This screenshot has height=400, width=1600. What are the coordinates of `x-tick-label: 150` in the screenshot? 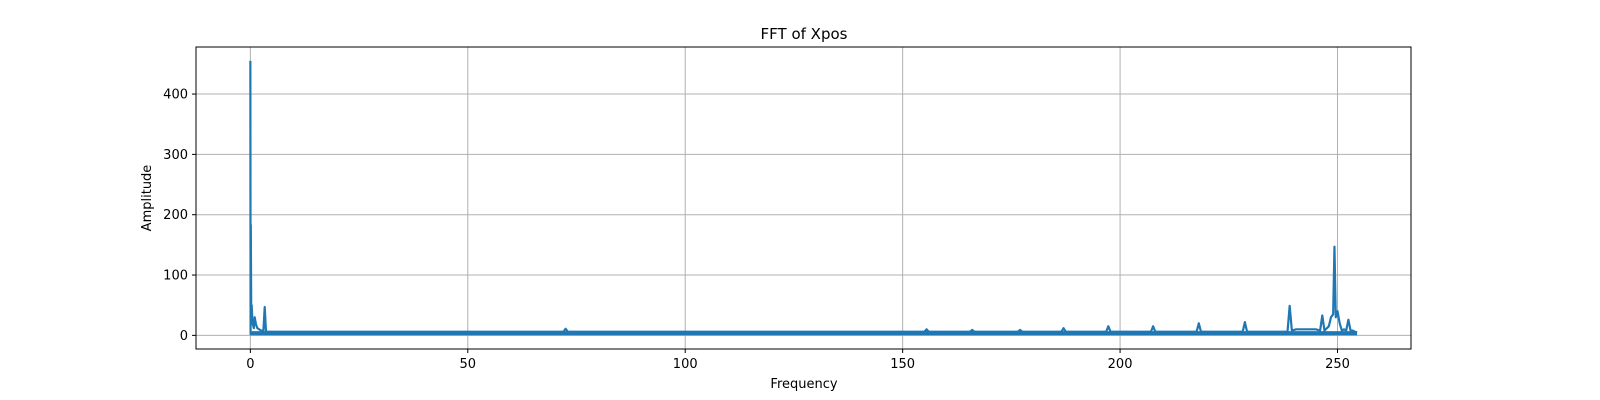 It's located at (902, 364).